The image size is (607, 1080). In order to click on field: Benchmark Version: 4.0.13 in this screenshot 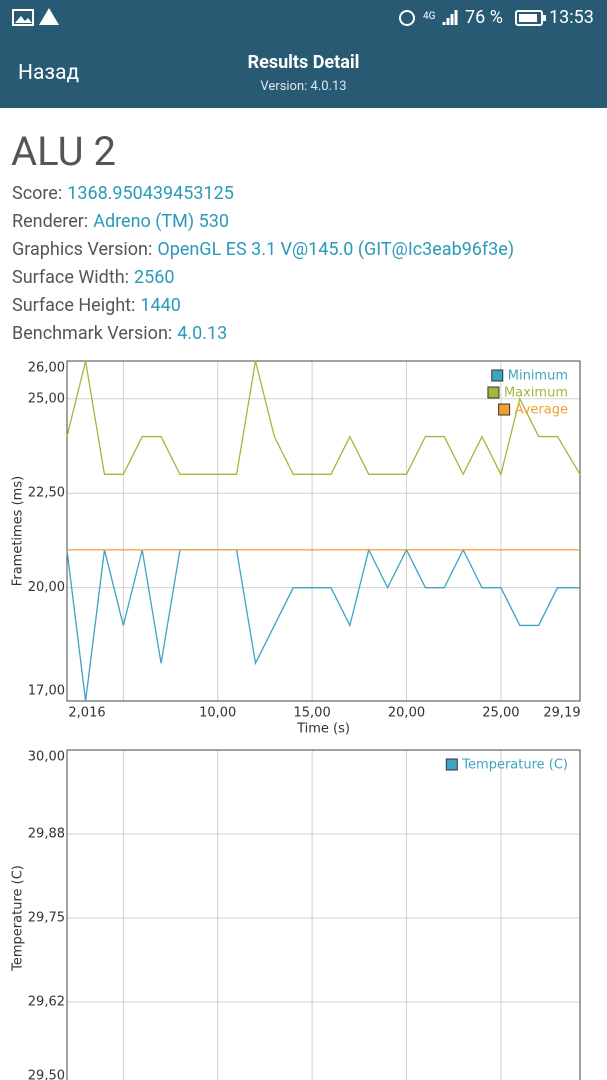, I will do `click(119, 333)`.